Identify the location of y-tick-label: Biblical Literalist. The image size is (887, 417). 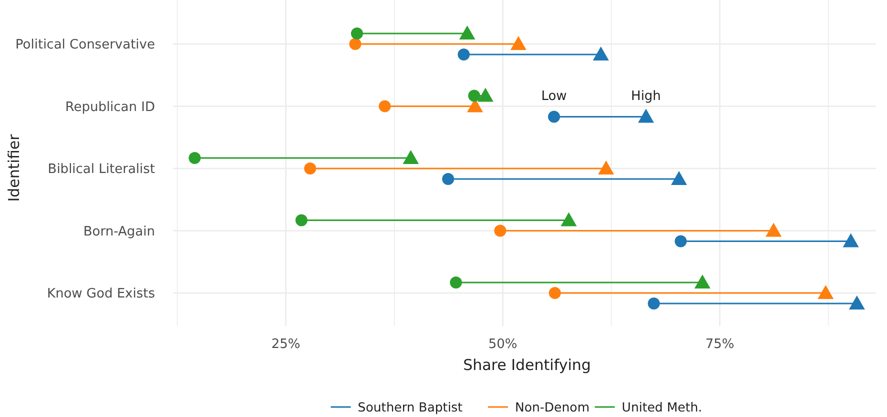
(101, 169).